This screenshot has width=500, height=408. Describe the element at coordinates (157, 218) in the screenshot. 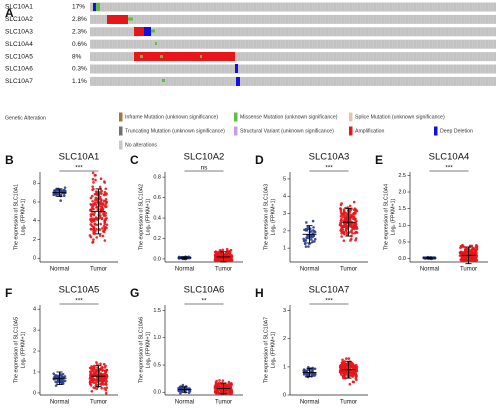

I see `y-tick-label: 0.4` at that location.